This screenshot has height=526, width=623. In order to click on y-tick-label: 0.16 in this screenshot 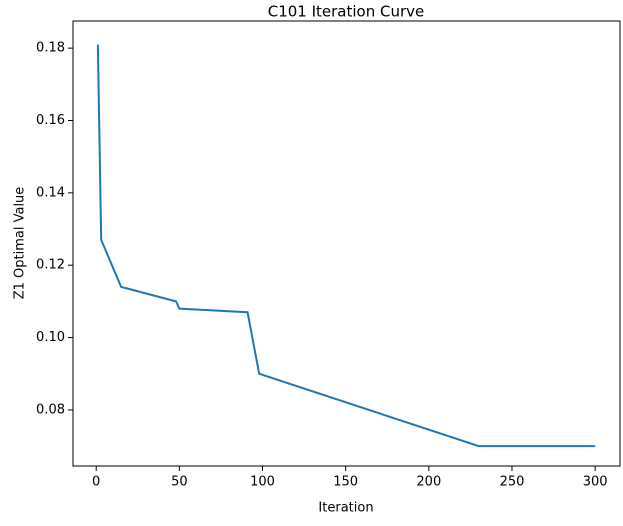, I will do `click(50, 120)`.